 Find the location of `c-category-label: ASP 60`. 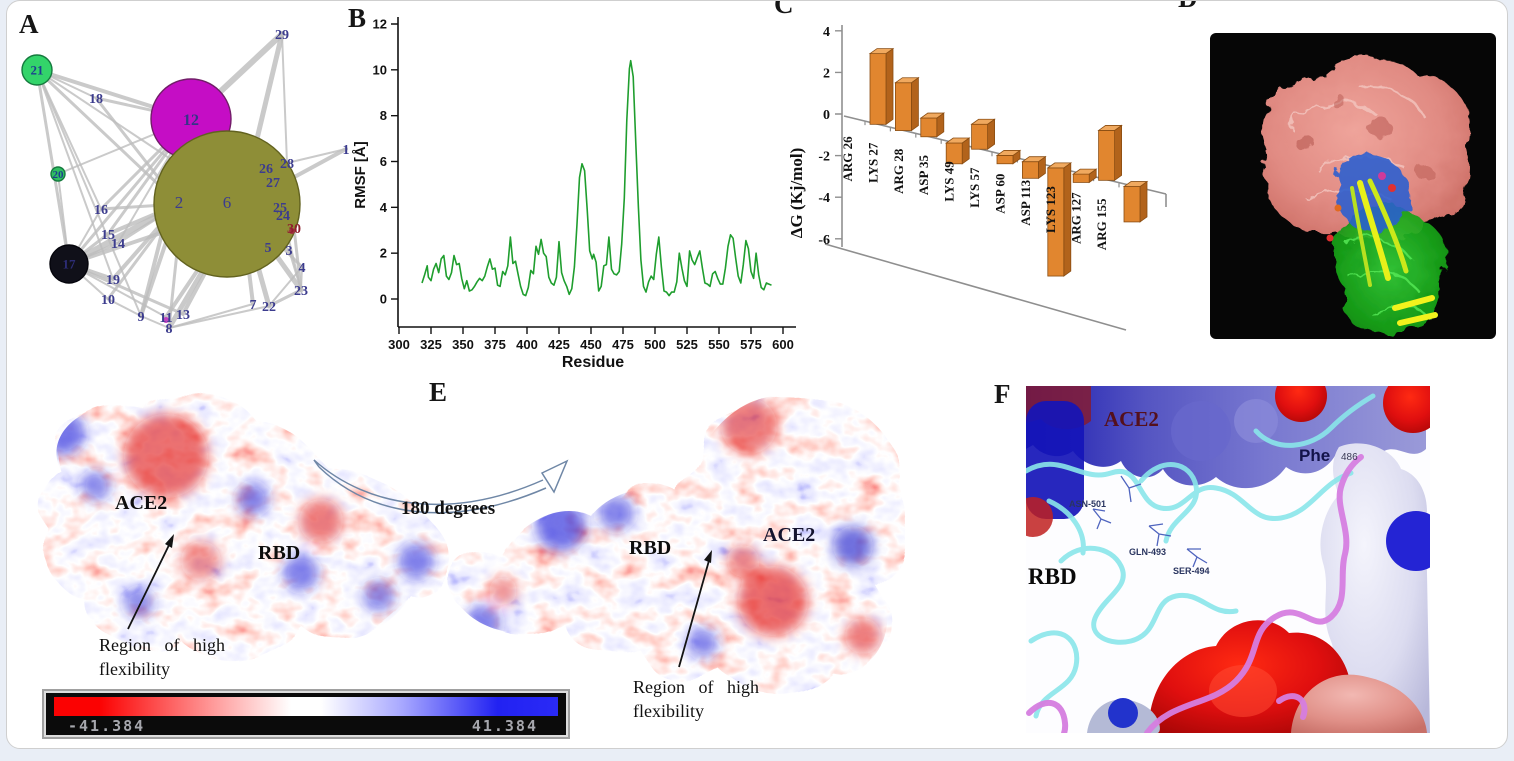

c-category-label: ASP 60 is located at coordinates (999, 194).